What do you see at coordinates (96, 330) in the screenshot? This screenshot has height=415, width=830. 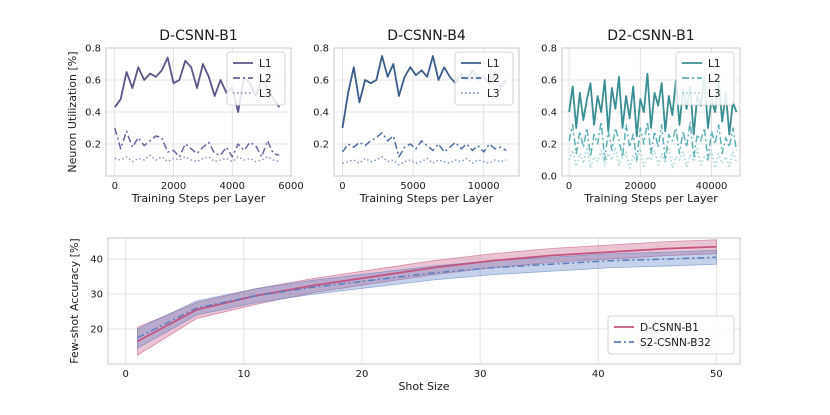 I see `y-tick-label: 20` at bounding box center [96, 330].